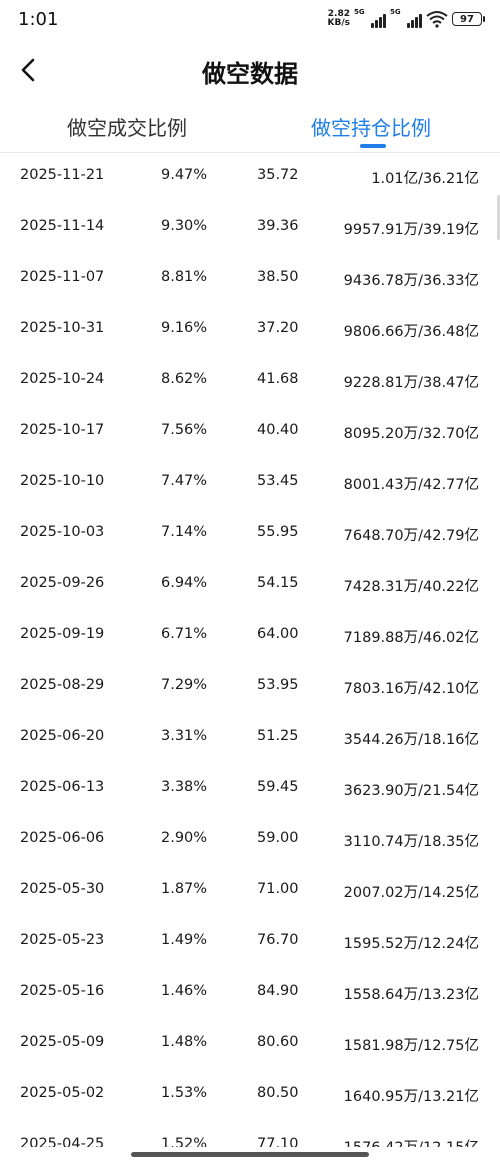 Image resolution: width=500 pixels, height=1167 pixels. I want to click on row-price: 76.70, so click(278, 940).